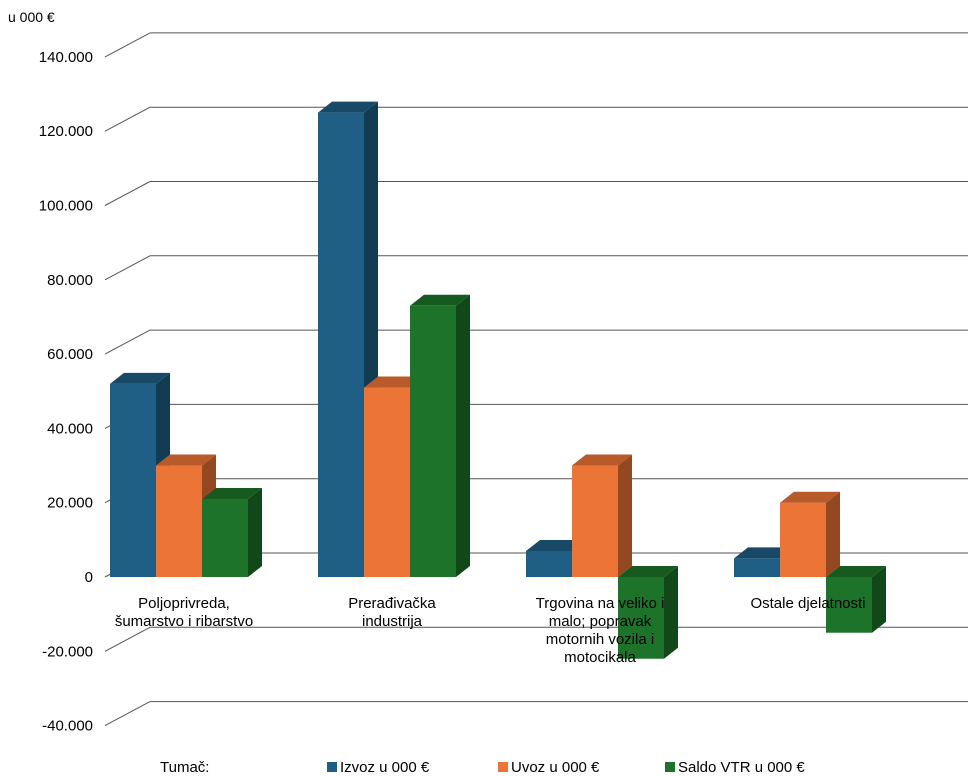 The height and width of the screenshot is (776, 968). What do you see at coordinates (600, 657) in the screenshot?
I see `category-label-line: motocikala` at bounding box center [600, 657].